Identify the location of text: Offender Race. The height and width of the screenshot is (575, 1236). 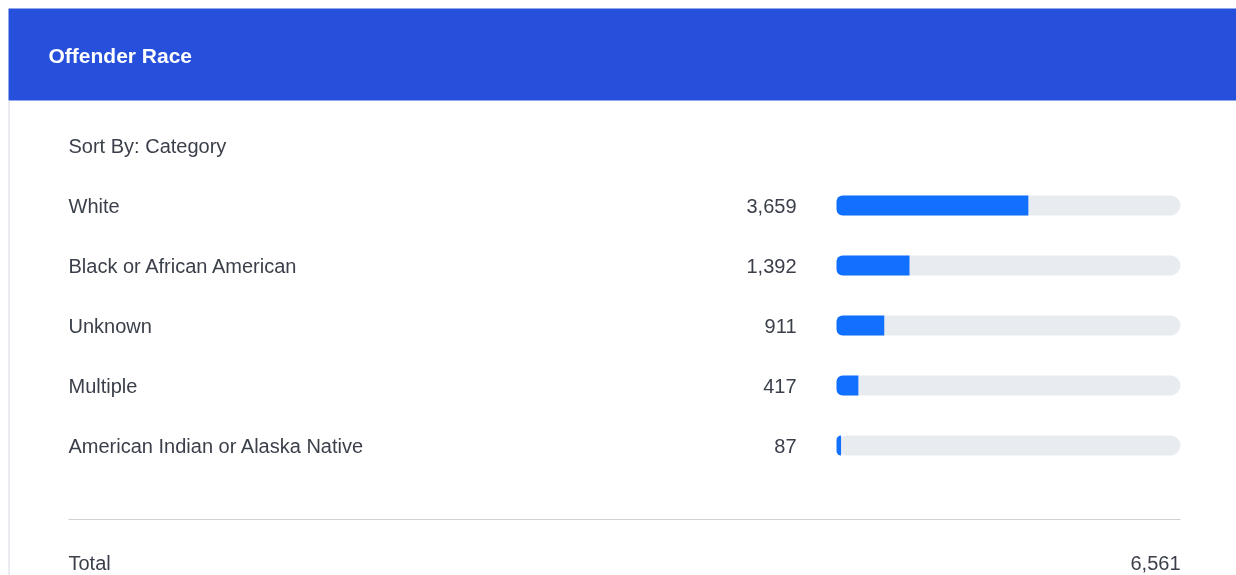
(120, 55).